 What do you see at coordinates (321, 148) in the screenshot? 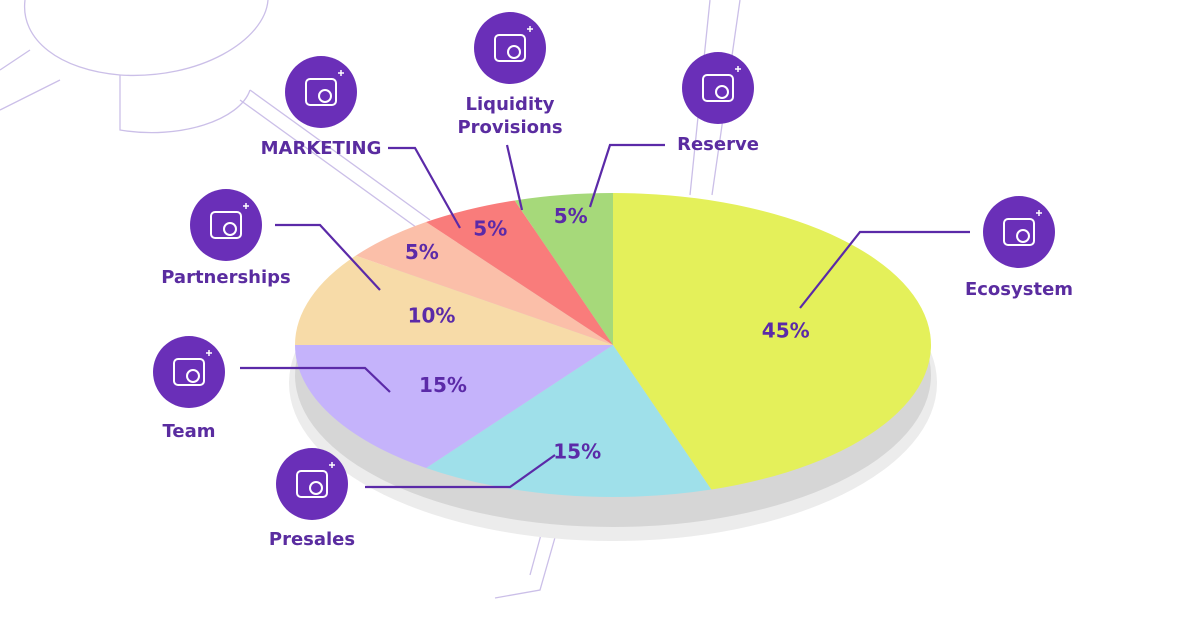
I see `category-label: MARKETING` at bounding box center [321, 148].